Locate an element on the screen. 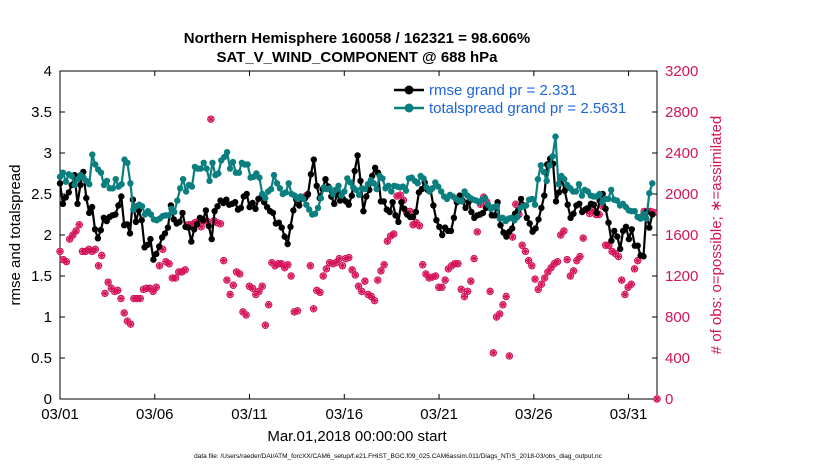 The width and height of the screenshot is (830, 470). y-tick-right-label: 2400 is located at coordinates (681, 153).